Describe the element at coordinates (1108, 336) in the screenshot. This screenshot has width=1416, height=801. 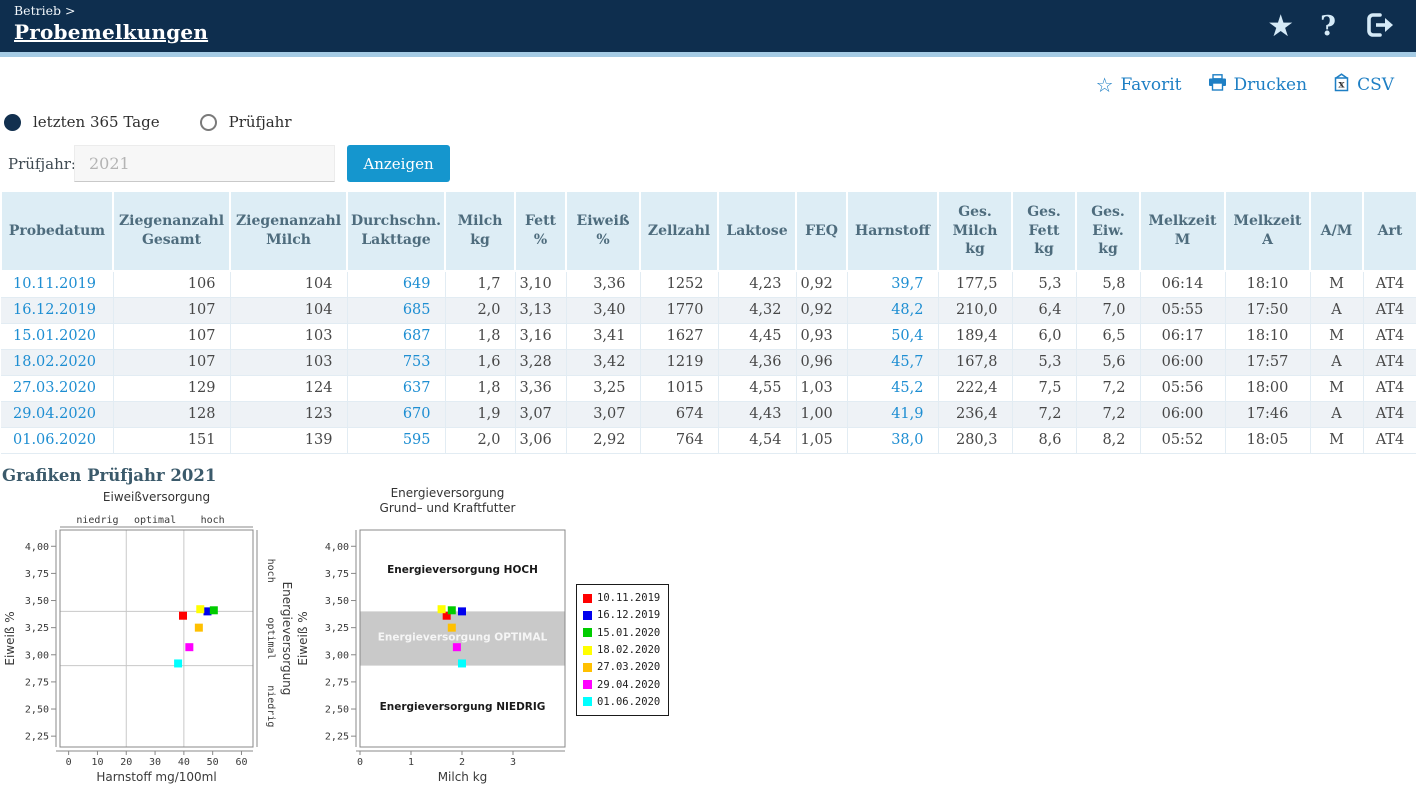
I see `table-cell: 6,5` at that location.